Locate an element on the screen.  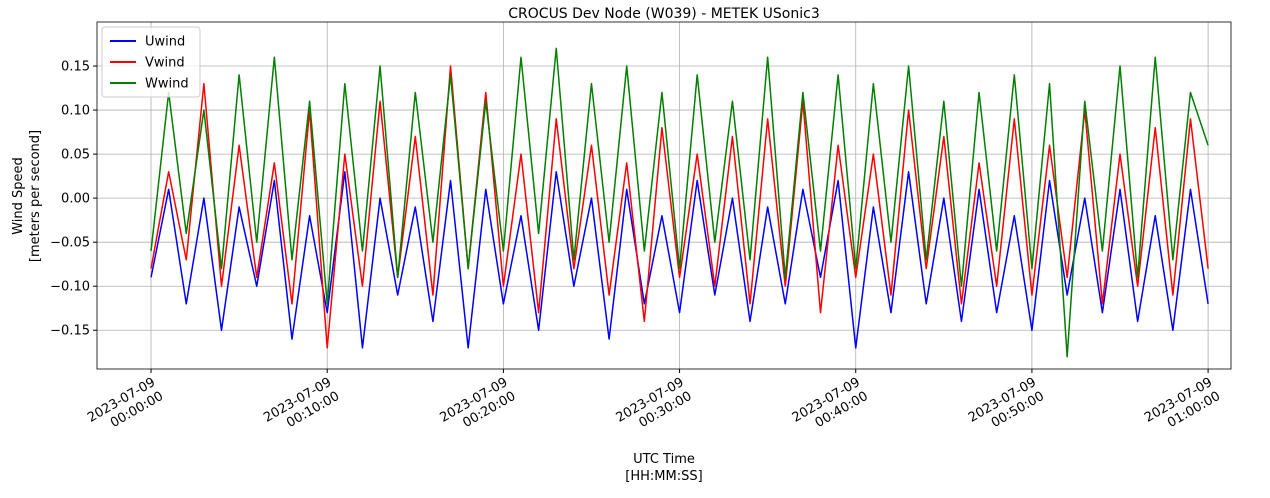
y-tick-label: −0.15 is located at coordinates (70, 331).